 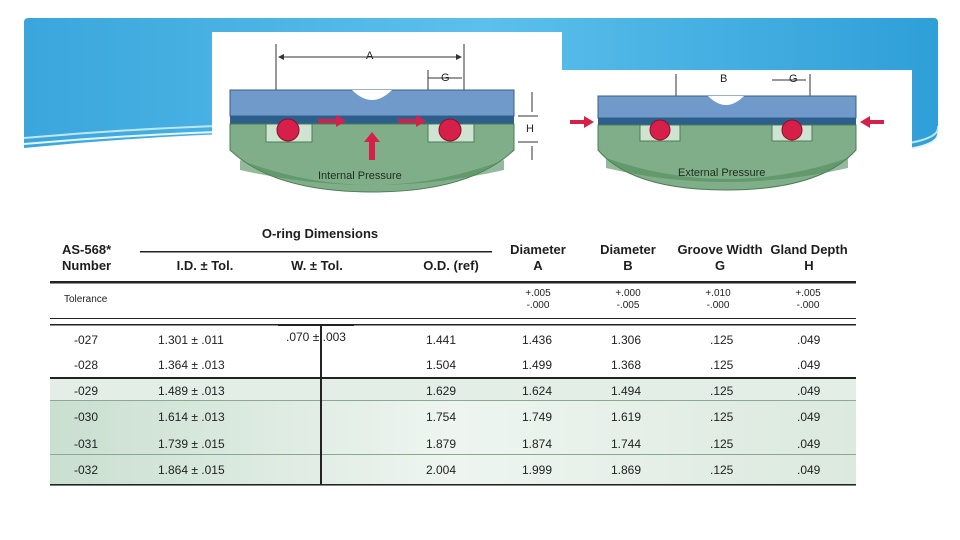 What do you see at coordinates (191, 340) in the screenshot?
I see `row-id: 1.301 ± .011` at bounding box center [191, 340].